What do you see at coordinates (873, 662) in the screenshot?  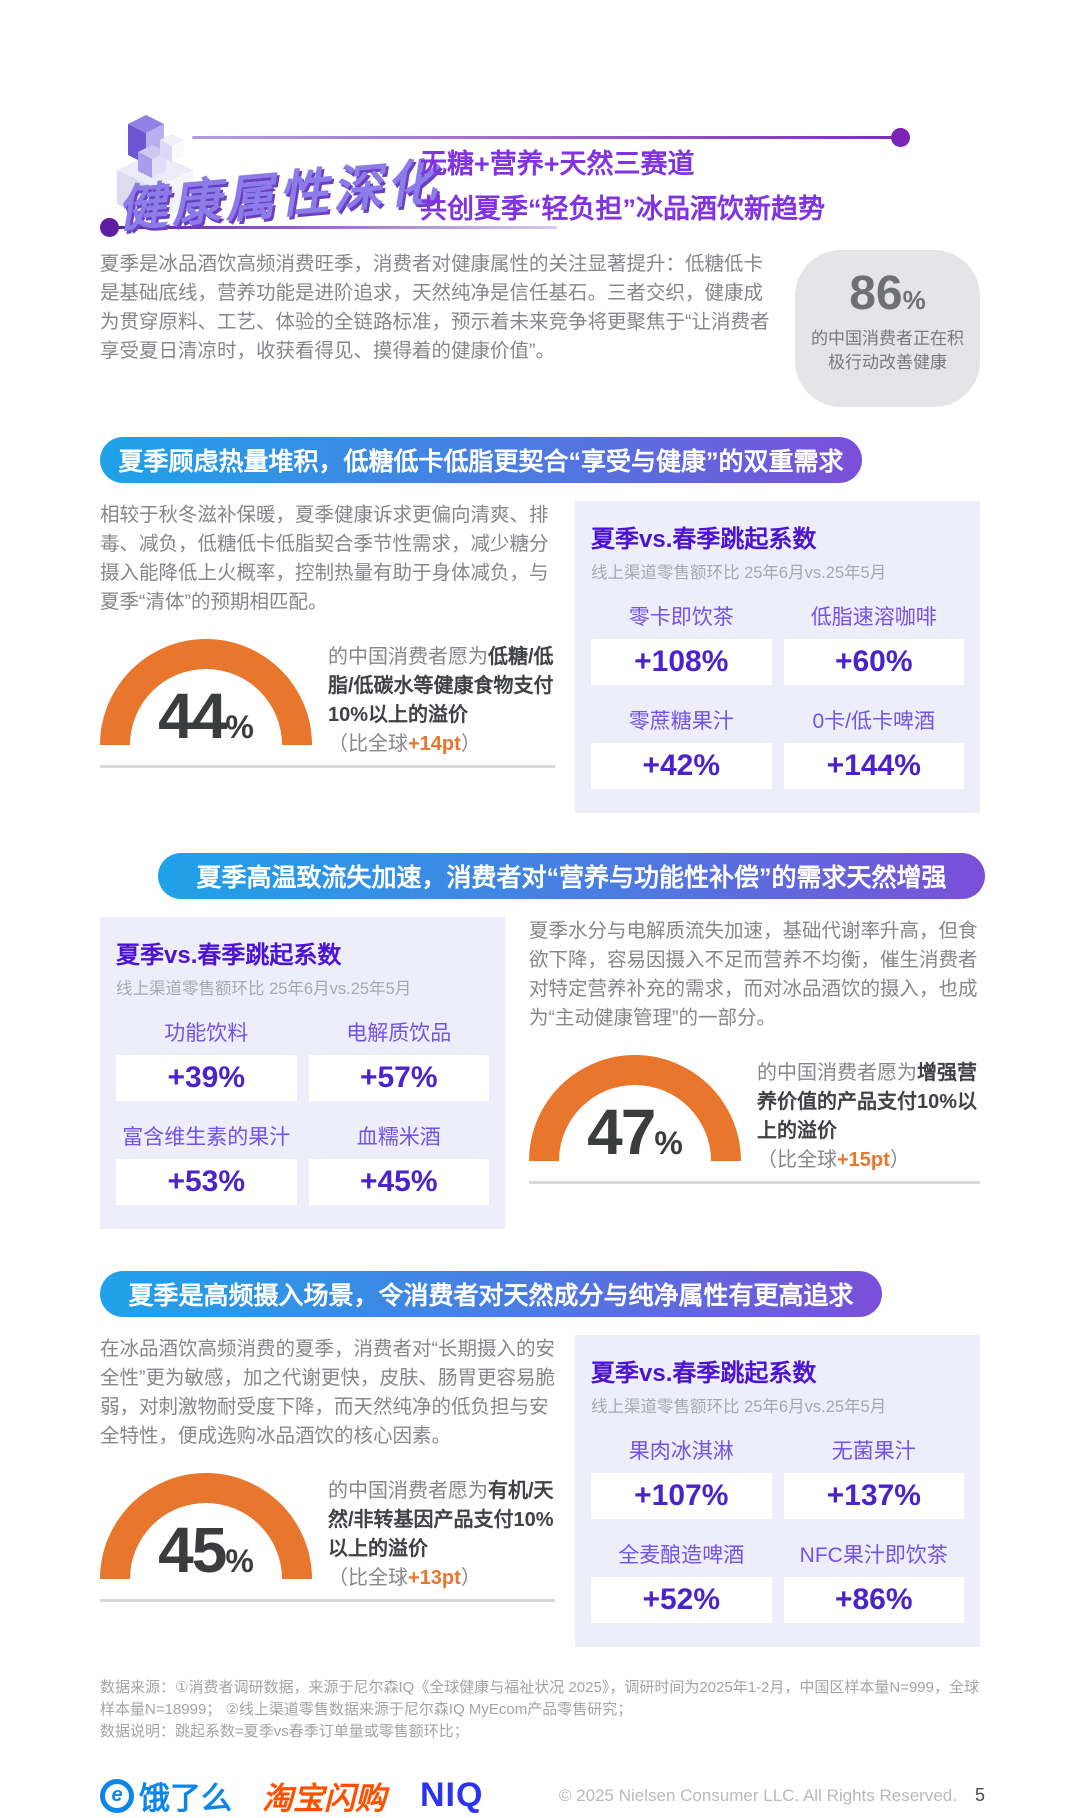 I see `panel-item-value: +60%` at bounding box center [873, 662].